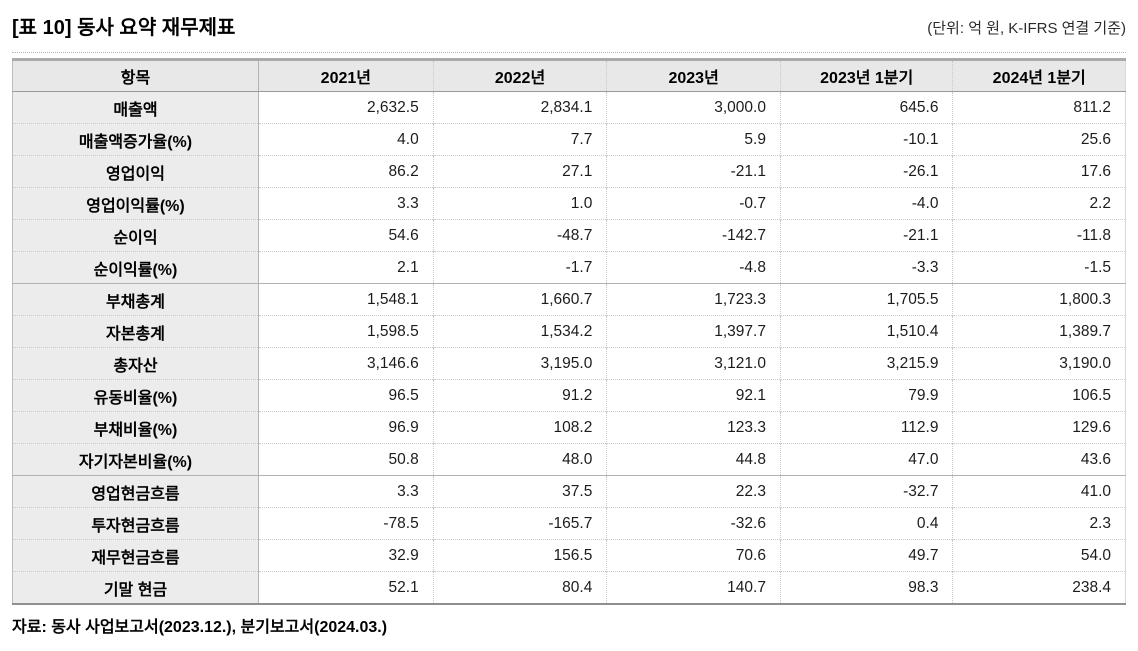 The height and width of the screenshot is (651, 1138). I want to click on value-cell: 96.9, so click(345, 427).